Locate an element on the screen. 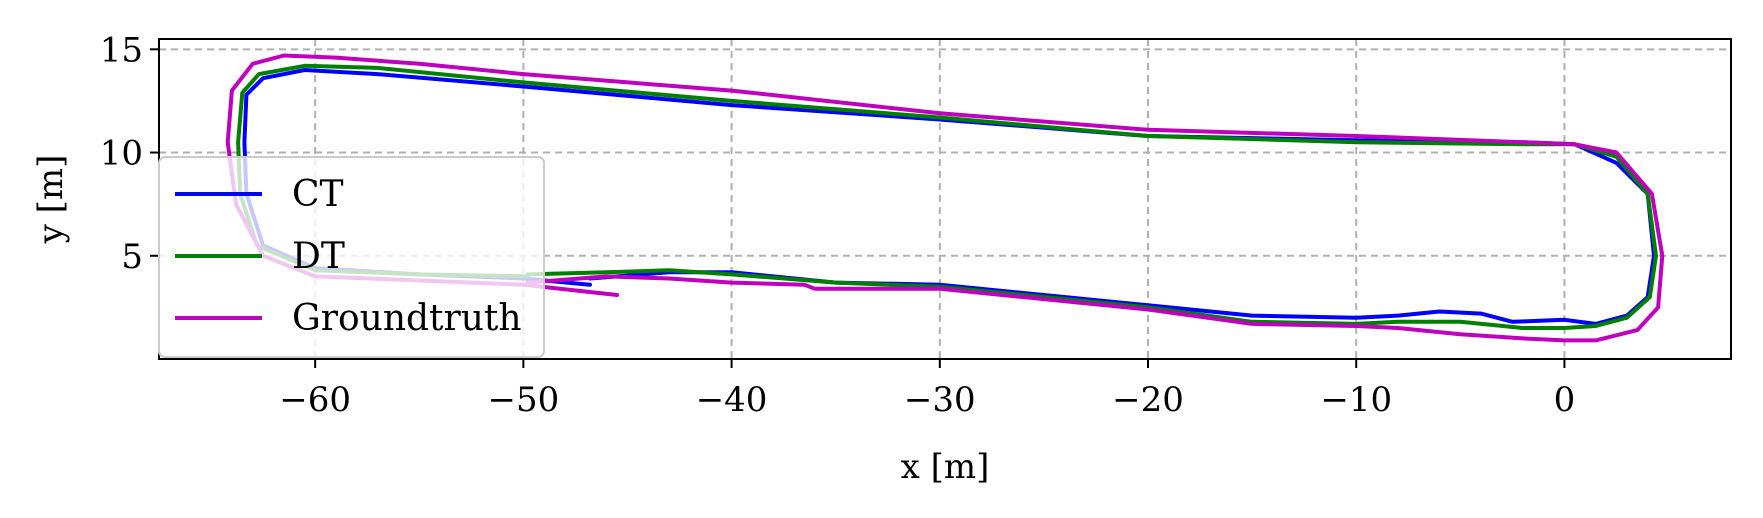 The height and width of the screenshot is (518, 1763). x-tick-label: −50 is located at coordinates (523, 400).